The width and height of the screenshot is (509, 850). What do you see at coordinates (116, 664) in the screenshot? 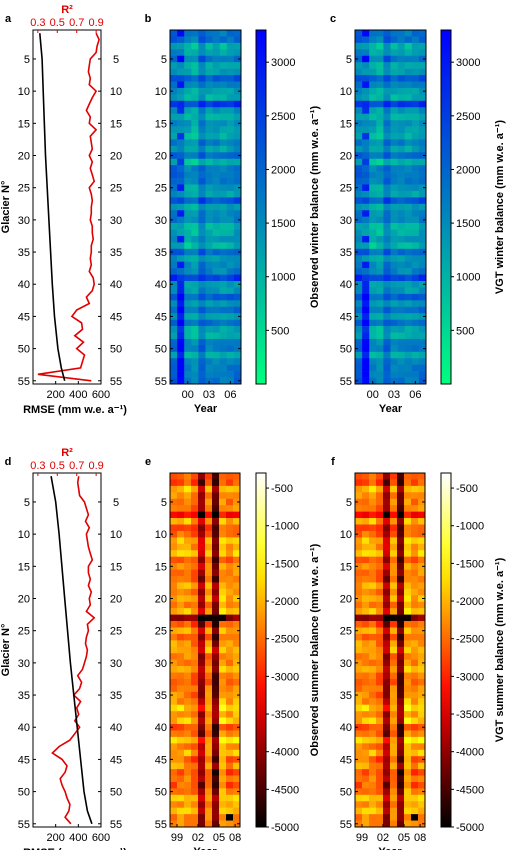
I see `y-tick-label-right-d: 30` at bounding box center [116, 664].